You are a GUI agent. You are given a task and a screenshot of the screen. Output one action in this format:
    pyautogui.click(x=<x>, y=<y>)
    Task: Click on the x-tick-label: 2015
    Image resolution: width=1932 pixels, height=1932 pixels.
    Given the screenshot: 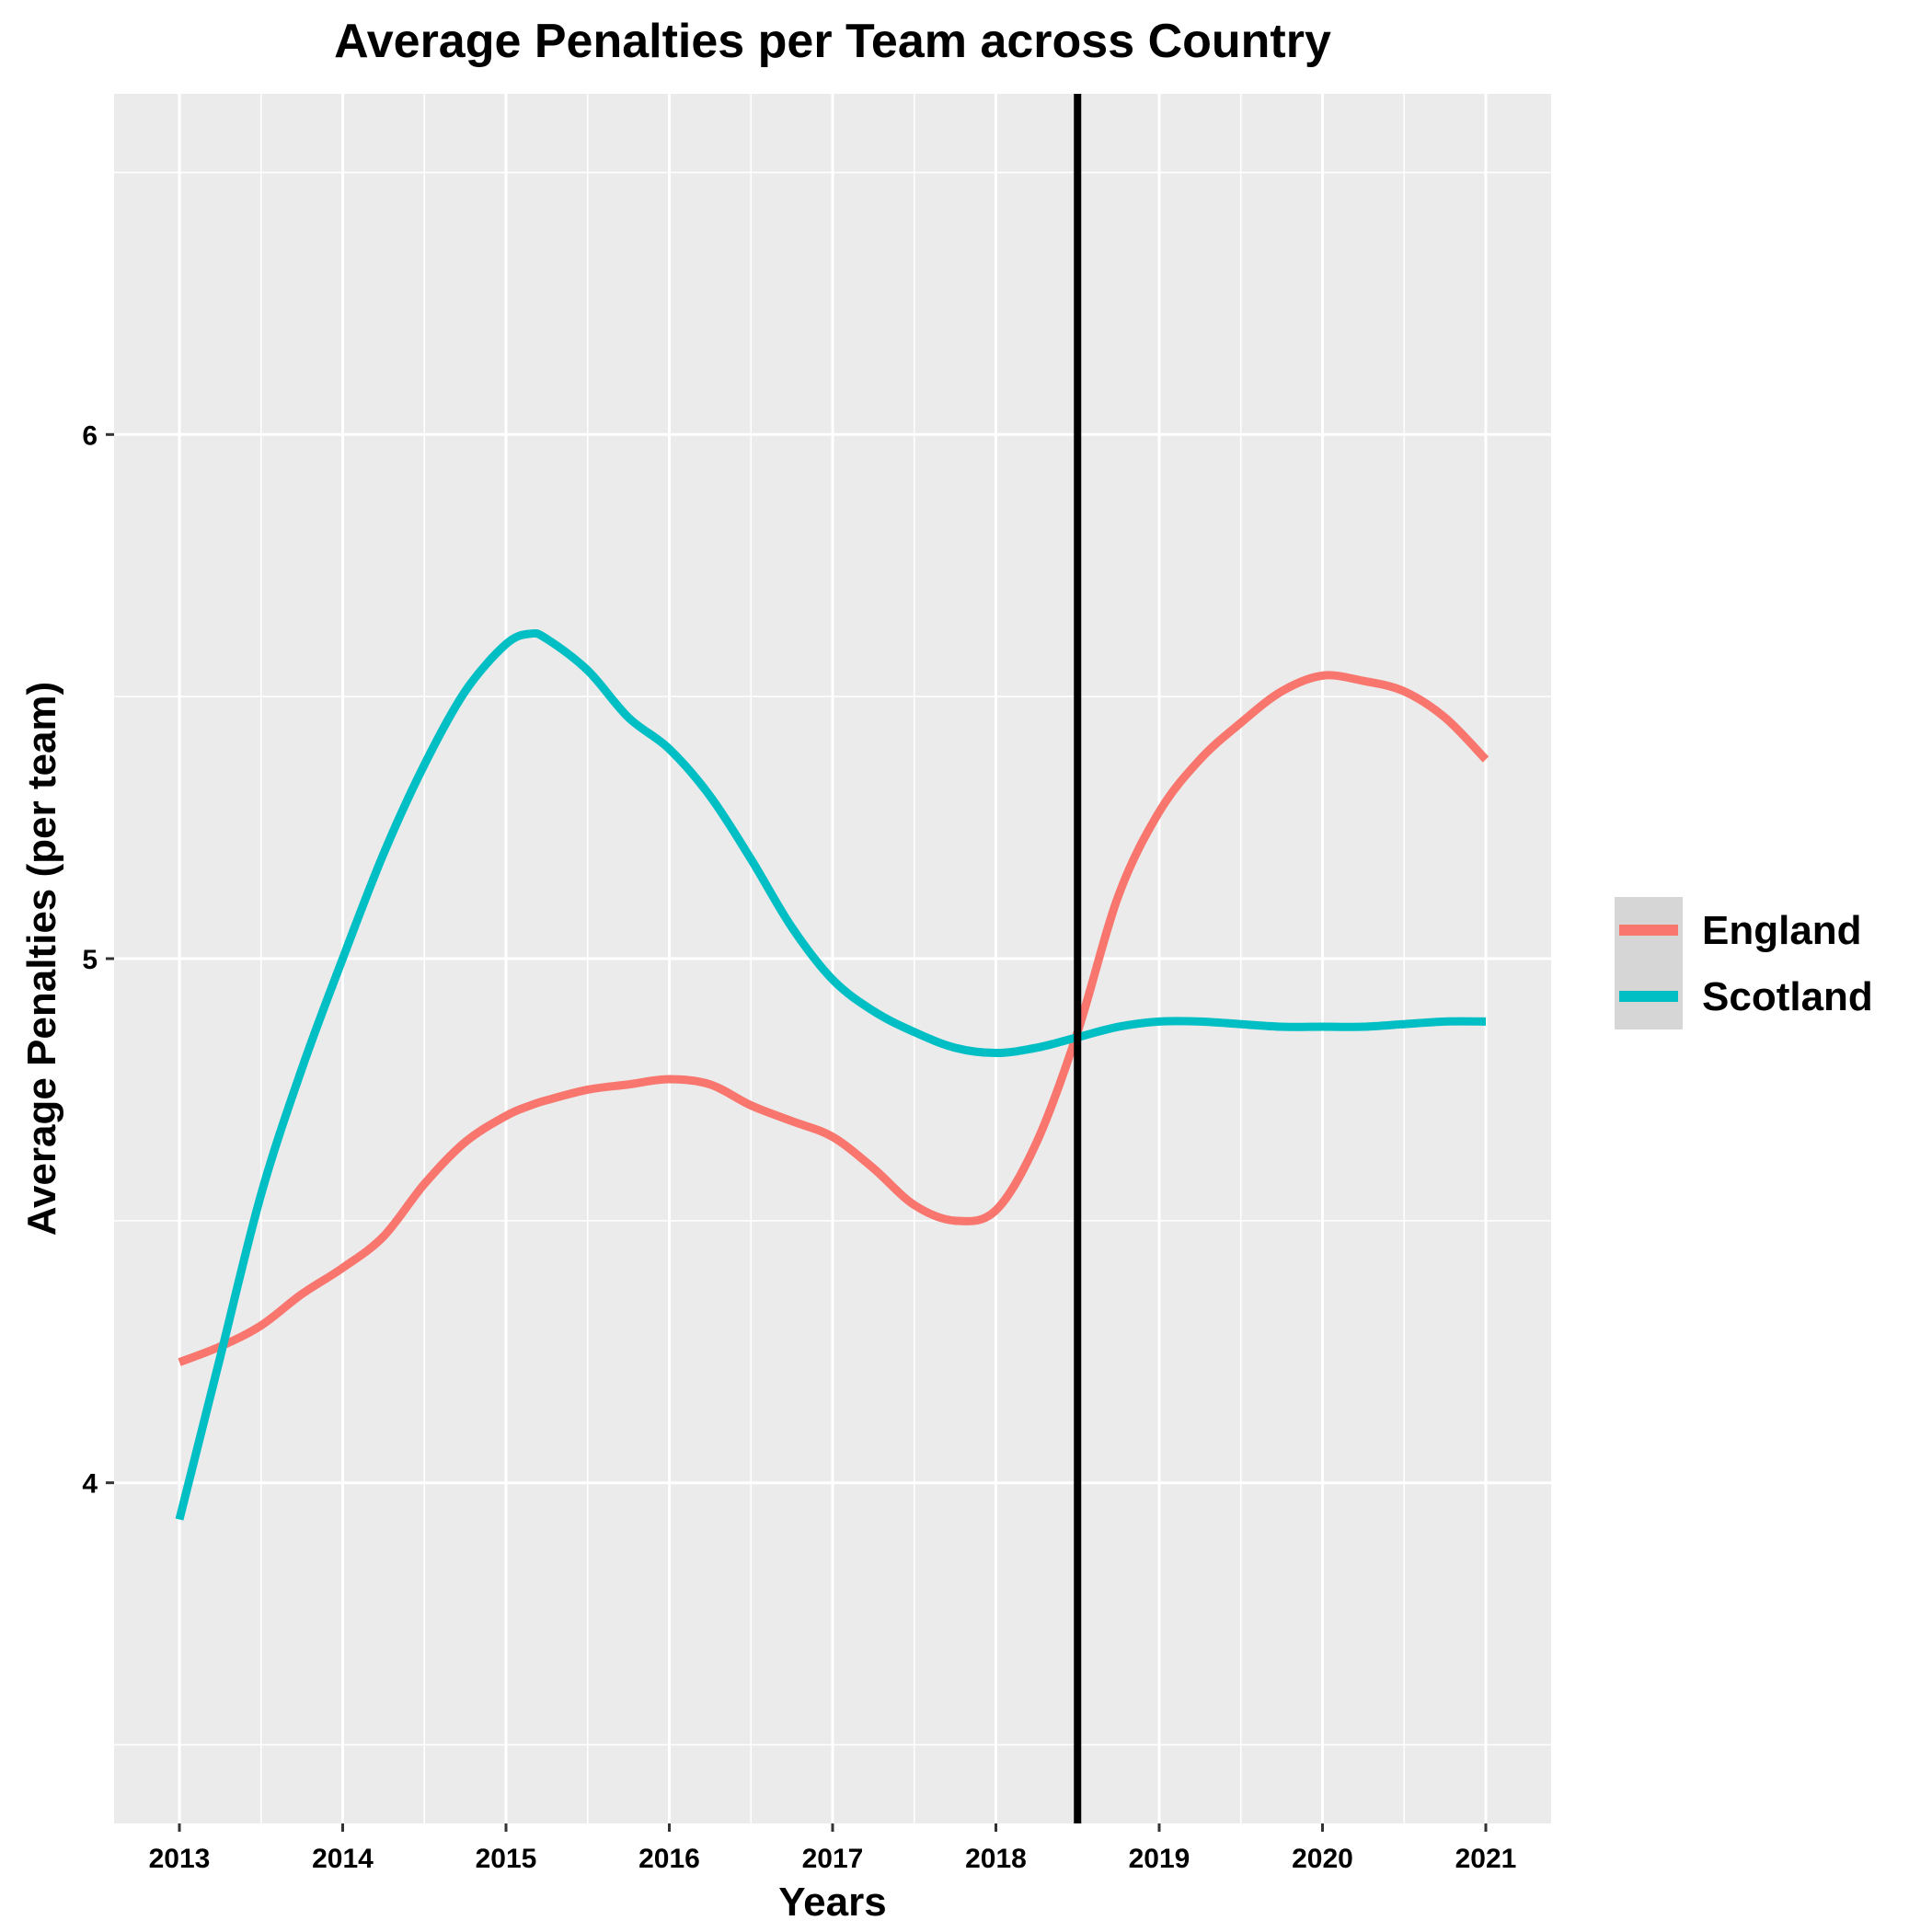 What is the action you would take?
    pyautogui.click(x=506, y=1859)
    